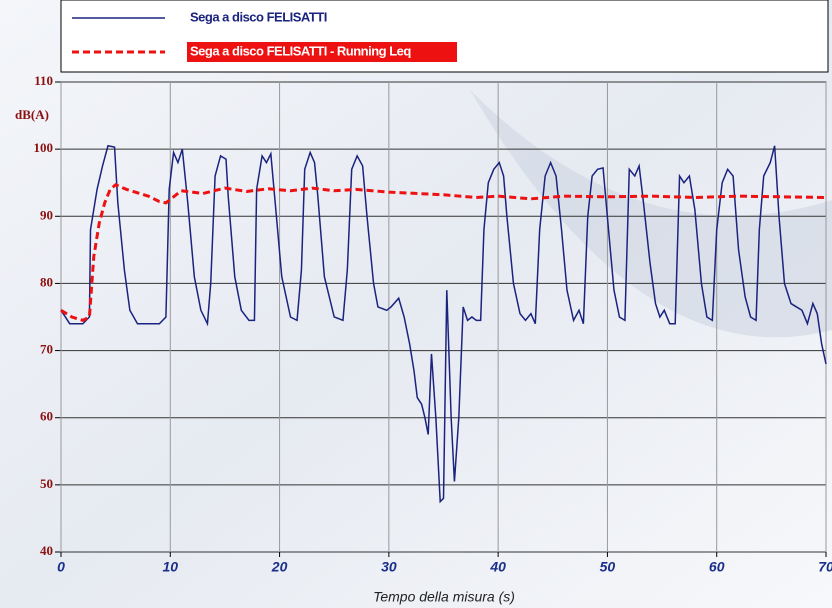 This screenshot has height=608, width=832. I want to click on x-tick-label: 30, so click(389, 567).